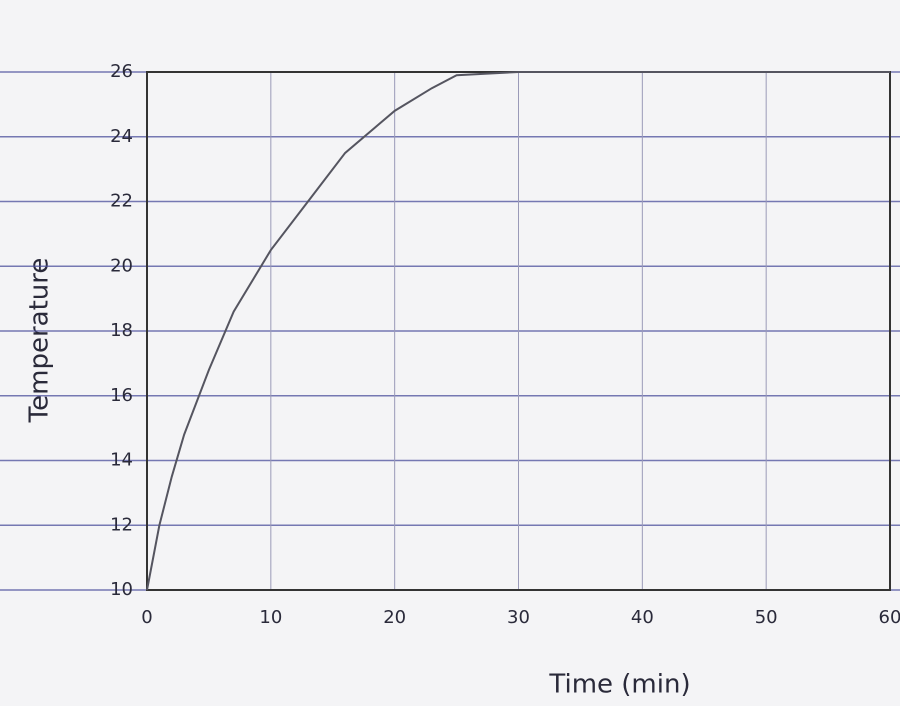 This screenshot has height=706, width=900. What do you see at coordinates (121, 136) in the screenshot?
I see `y-tick-label: 24` at bounding box center [121, 136].